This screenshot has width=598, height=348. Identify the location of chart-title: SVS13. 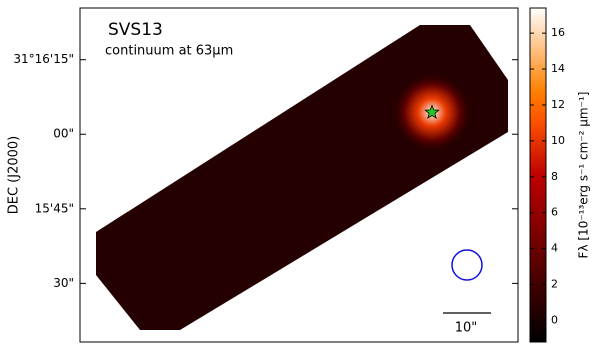
(135, 30).